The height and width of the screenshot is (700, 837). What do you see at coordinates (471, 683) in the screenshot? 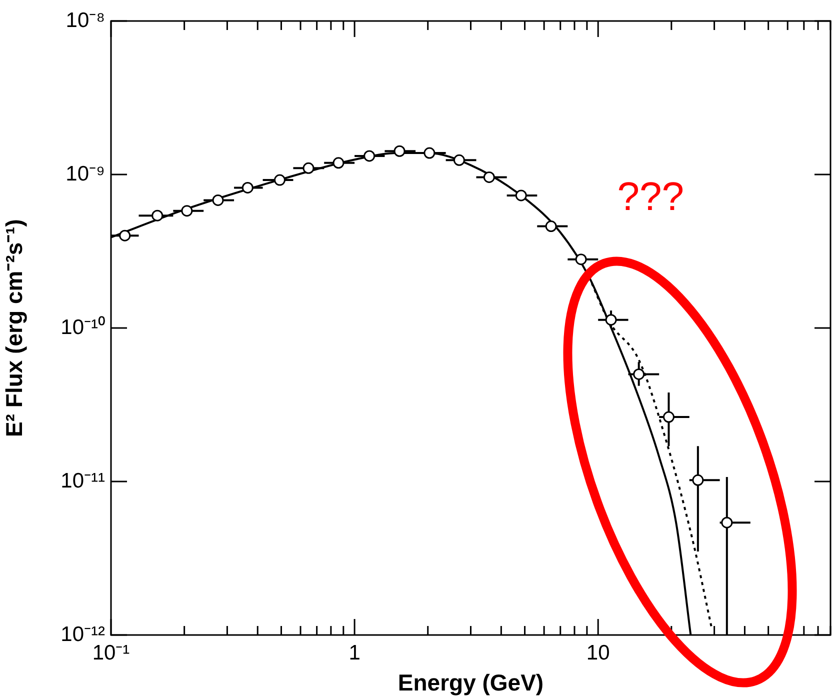
I see `x-axis-title: Energy (GeV)` at bounding box center [471, 683].